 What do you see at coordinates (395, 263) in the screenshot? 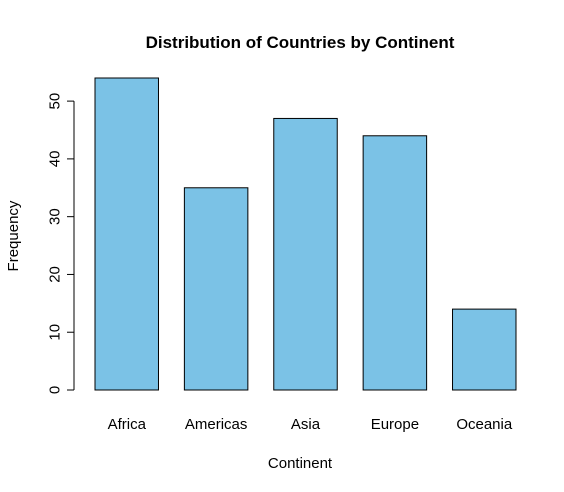
I see `bar-europe` at bounding box center [395, 263].